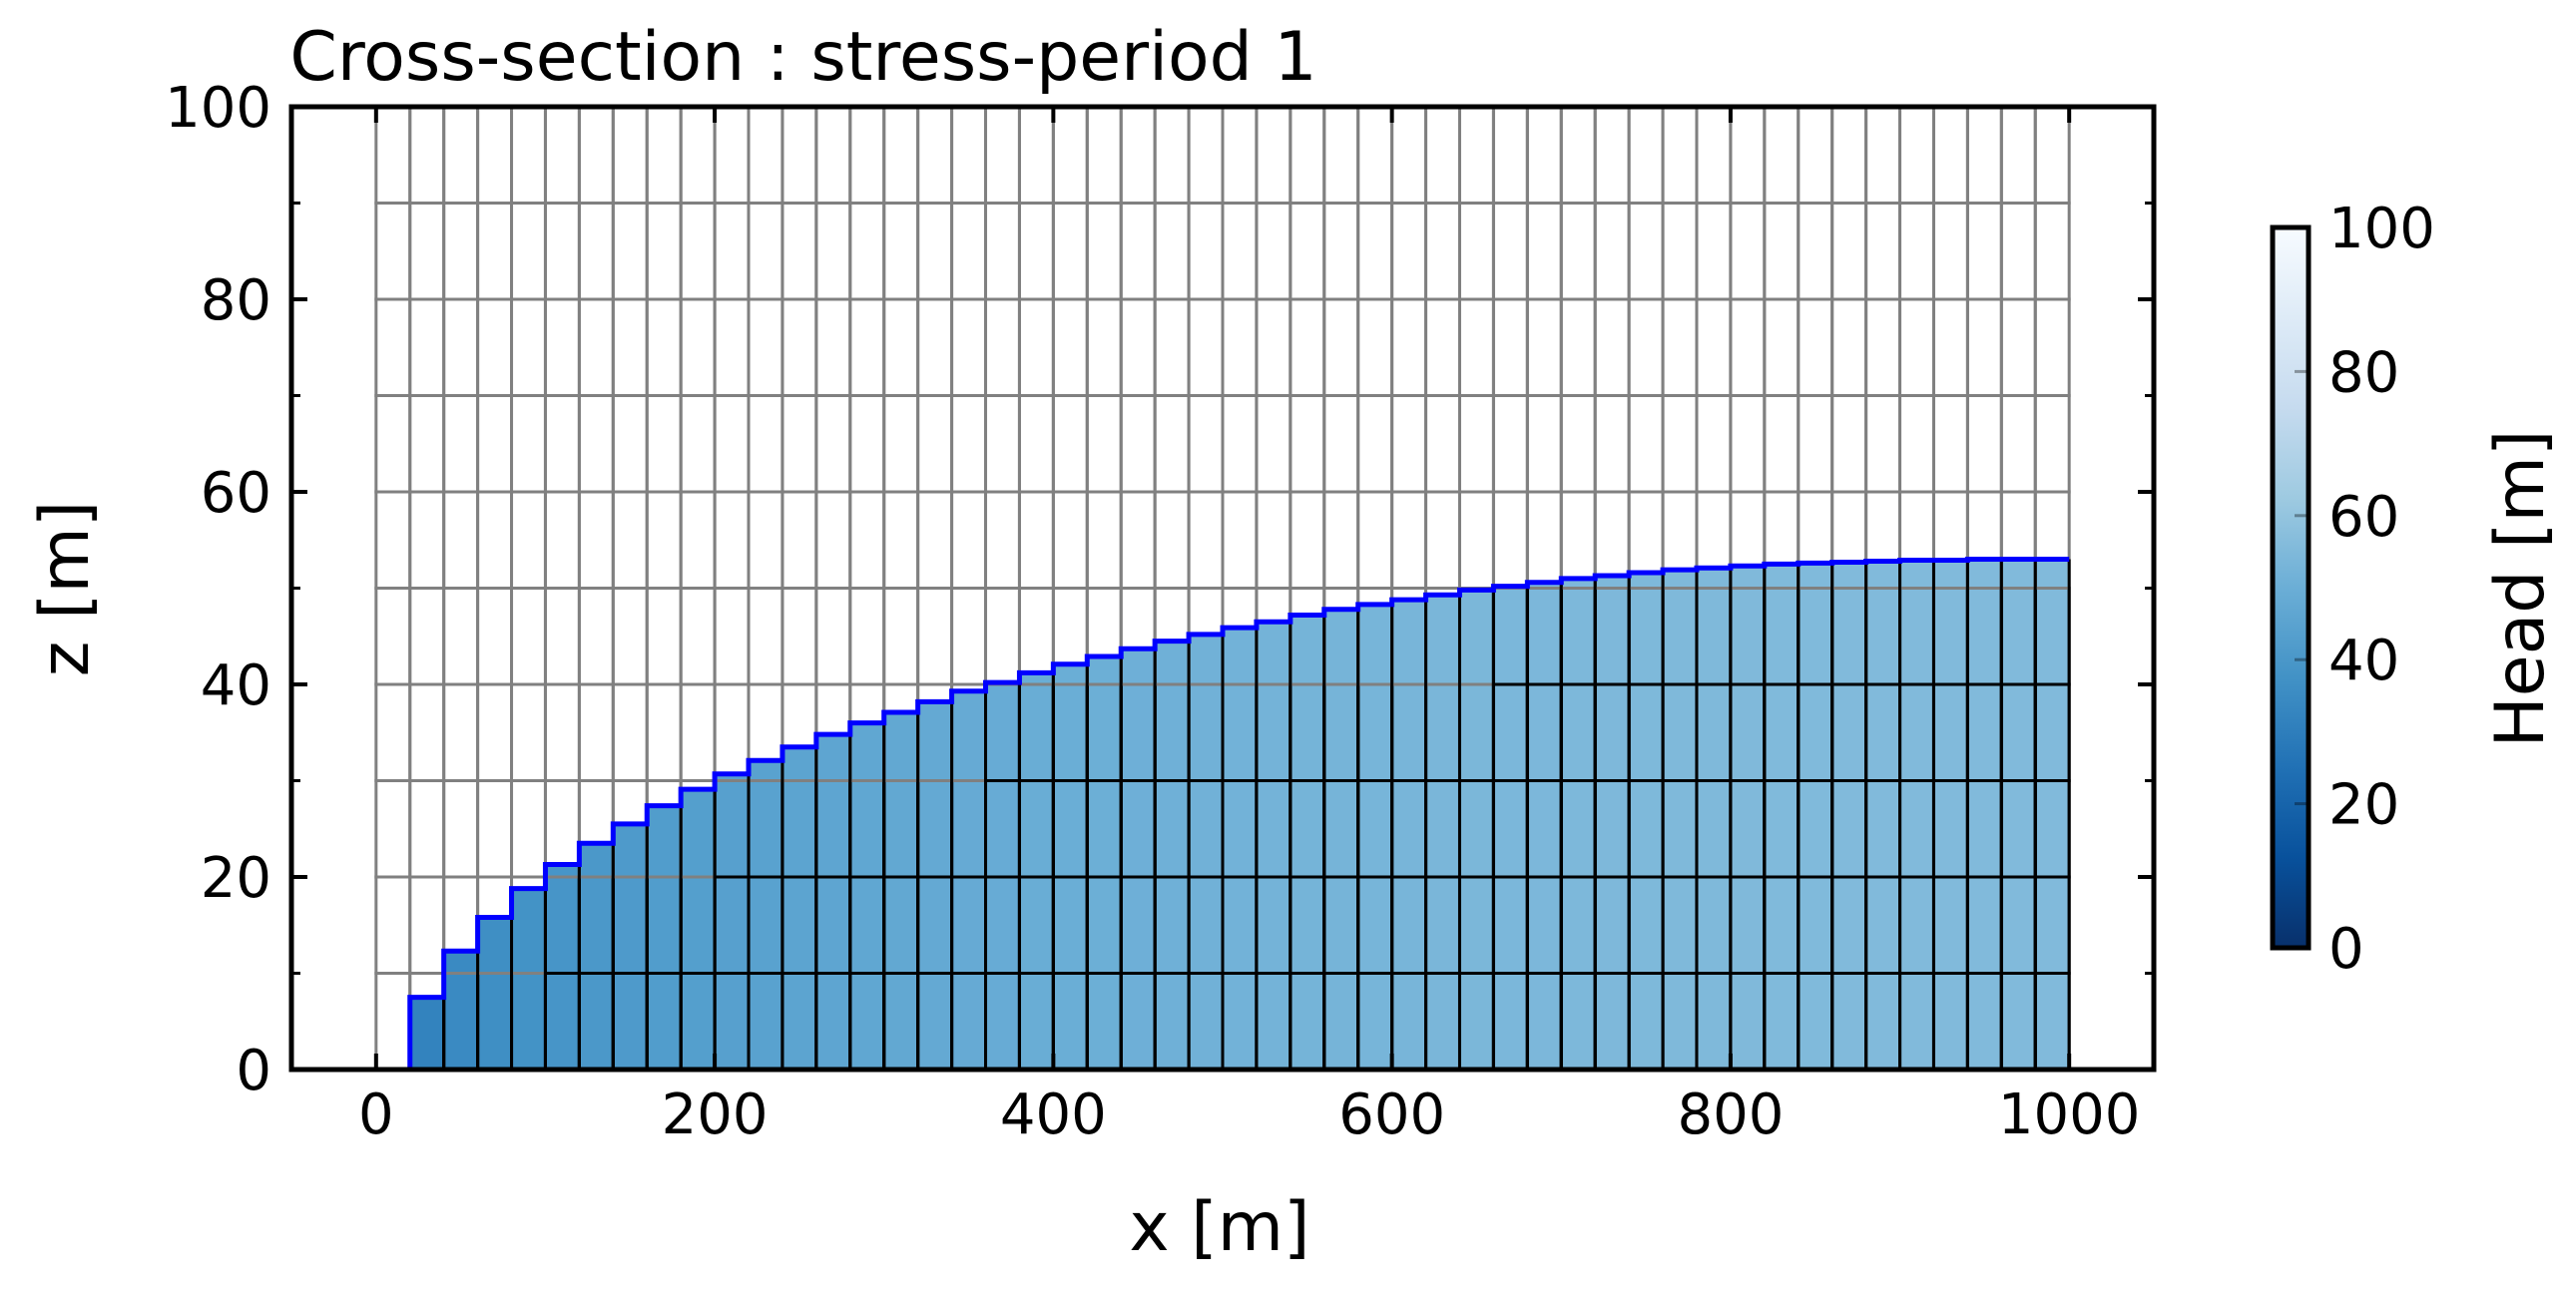  Describe the element at coordinates (2346, 949) in the screenshot. I see `colorbar-tick-label: 0` at that location.